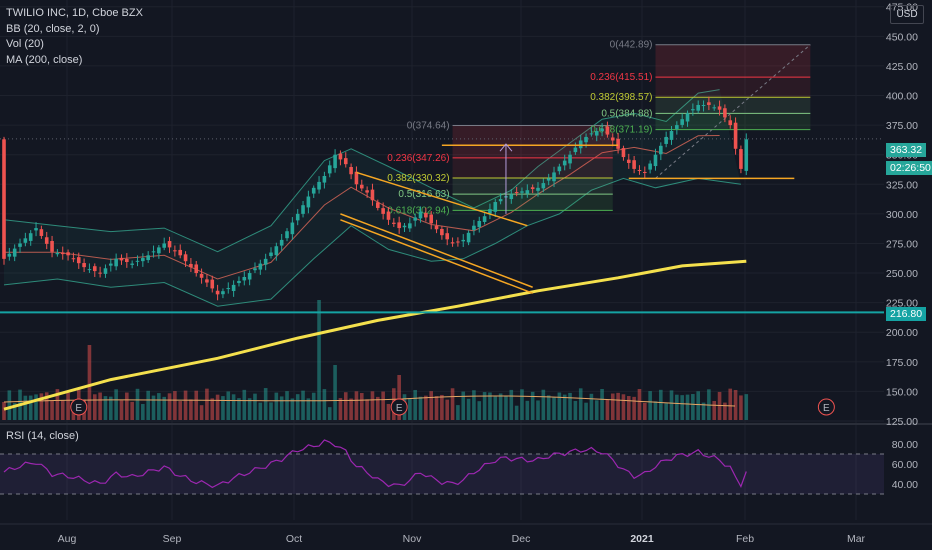  I want to click on price-axis-label: 425.00, so click(902, 67).